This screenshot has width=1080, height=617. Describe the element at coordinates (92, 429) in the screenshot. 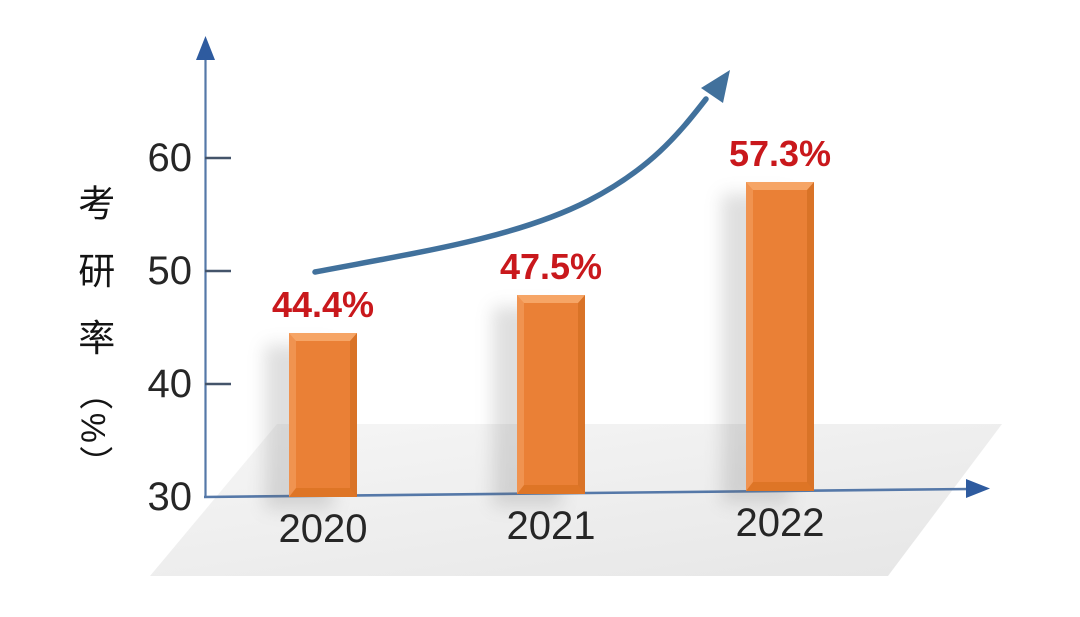

I see `y-axis-title-unit: （%）` at that location.